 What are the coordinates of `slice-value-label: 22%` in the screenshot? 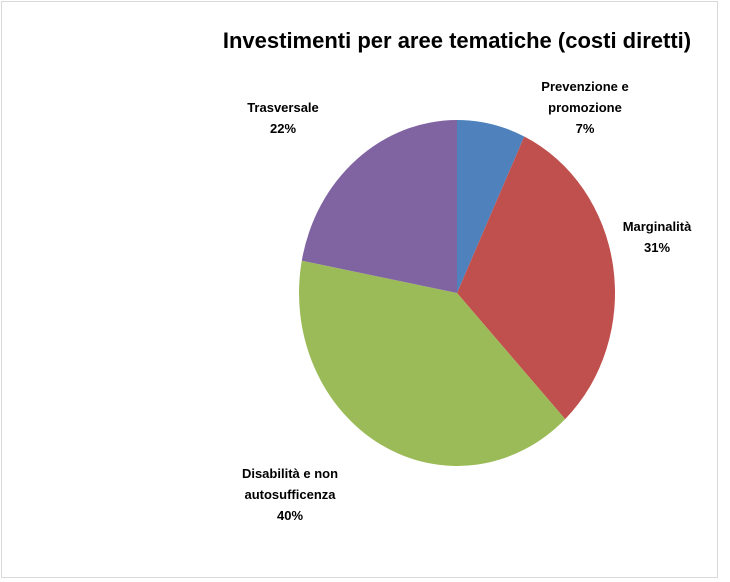 It's located at (283, 128).